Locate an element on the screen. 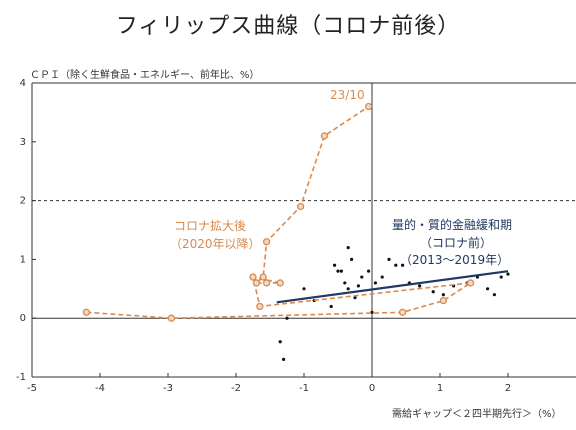 The image size is (576, 430). x-tick-label: -2 is located at coordinates (236, 388).